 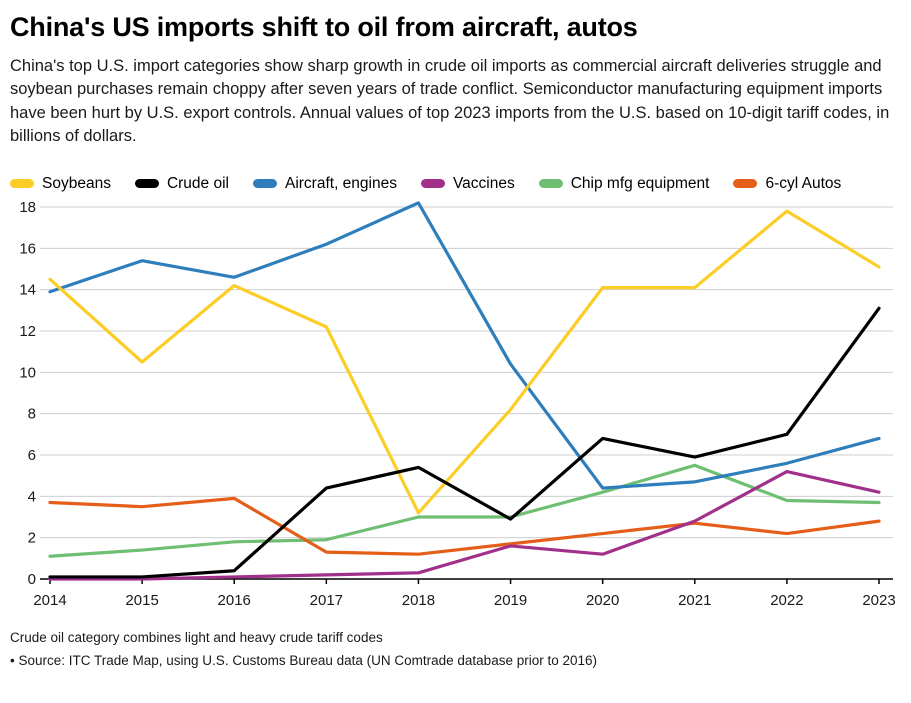 I want to click on legend-item-chip-mfg-equipment: Chip mfg equipment, so click(x=624, y=183).